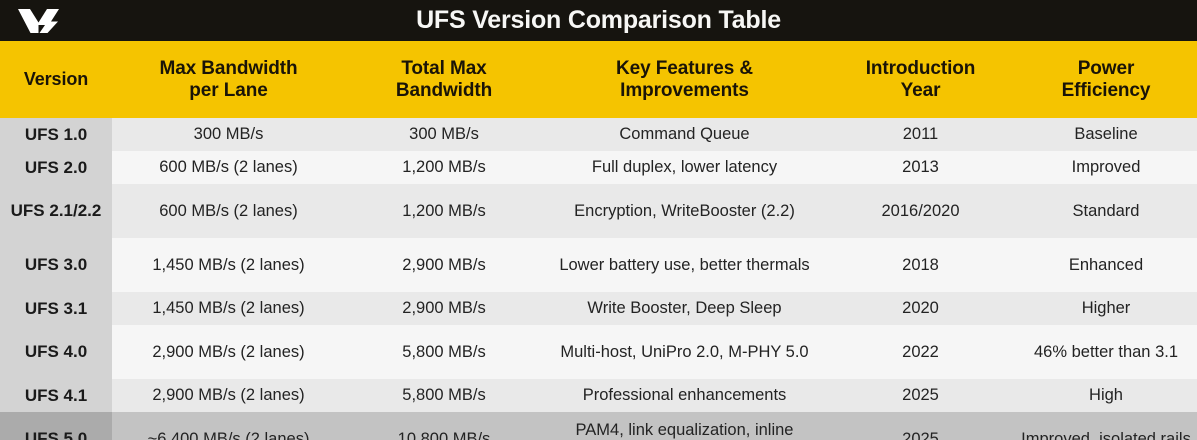 The height and width of the screenshot is (440, 1197). What do you see at coordinates (684, 430) in the screenshot?
I see `cell-text: PAM4, link equalization, inline hashing` at bounding box center [684, 430].